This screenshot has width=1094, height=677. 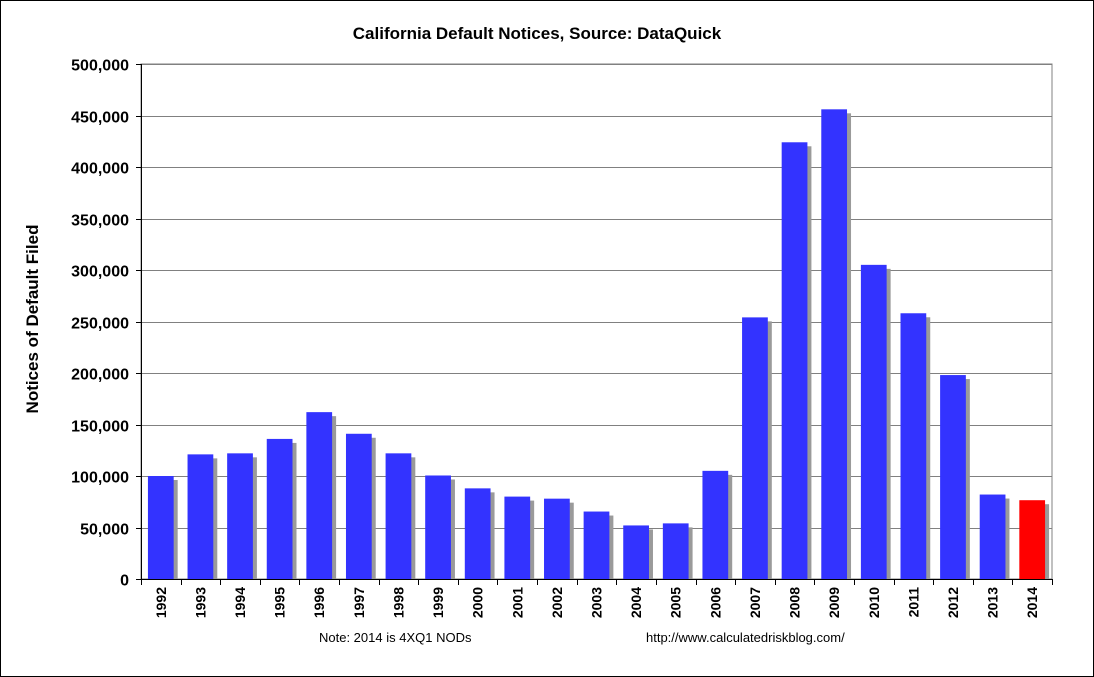 What do you see at coordinates (953, 477) in the screenshot?
I see `bar-2012` at bounding box center [953, 477].